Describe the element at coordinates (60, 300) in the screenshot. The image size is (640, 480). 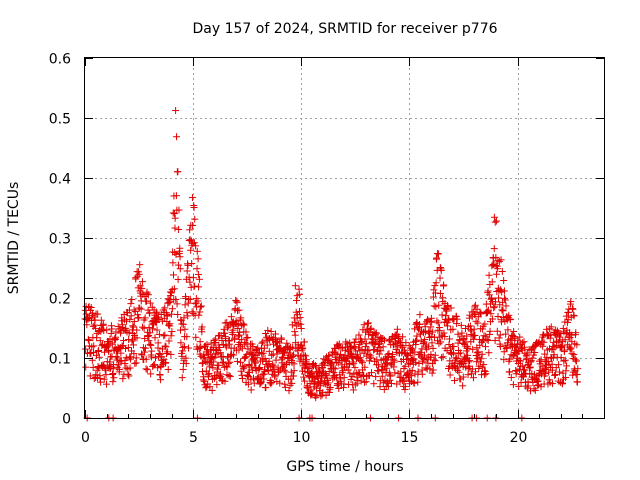
I see `y-tick-label: 0.2` at that location.